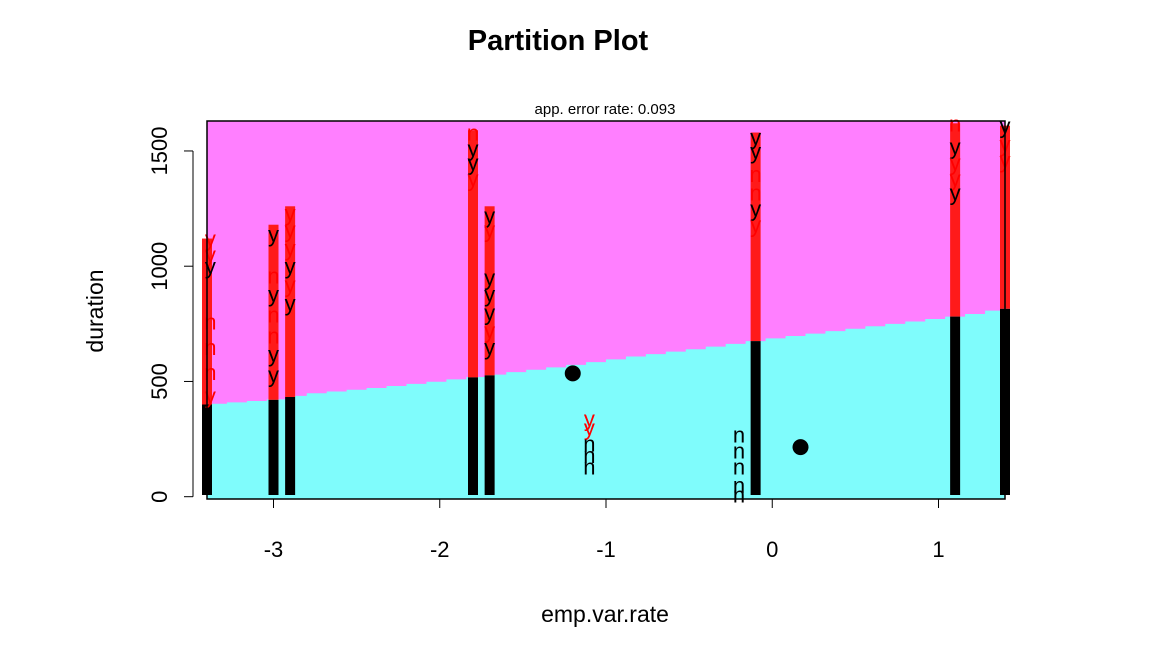  What do you see at coordinates (95, 310) in the screenshot?
I see `y-axis-label: duration` at bounding box center [95, 310].